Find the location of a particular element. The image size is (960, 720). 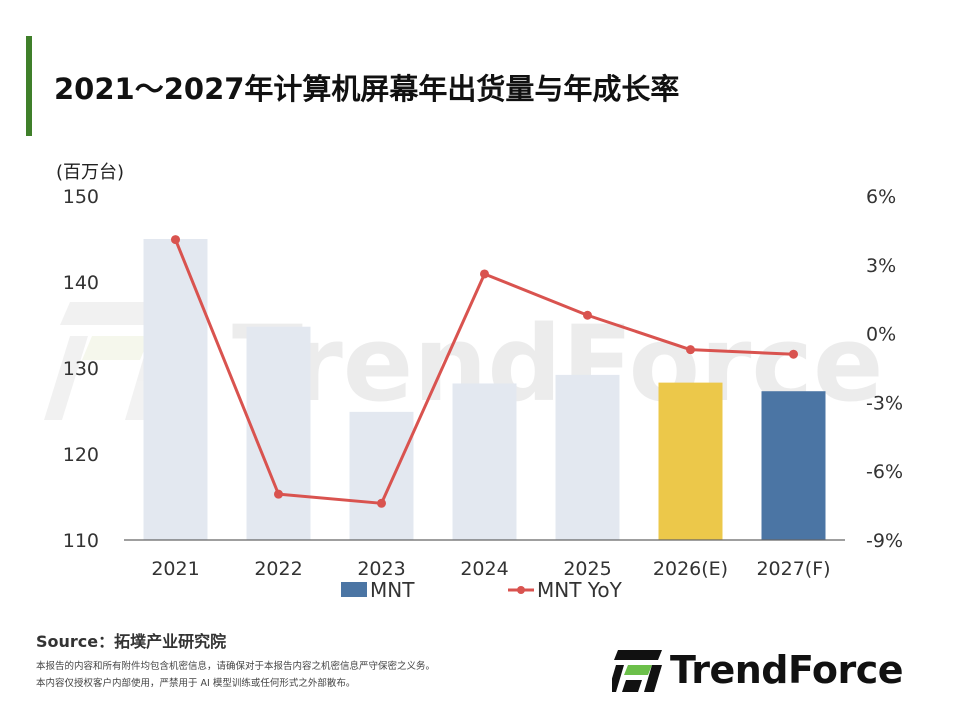

bar-2025 is located at coordinates (587, 457).